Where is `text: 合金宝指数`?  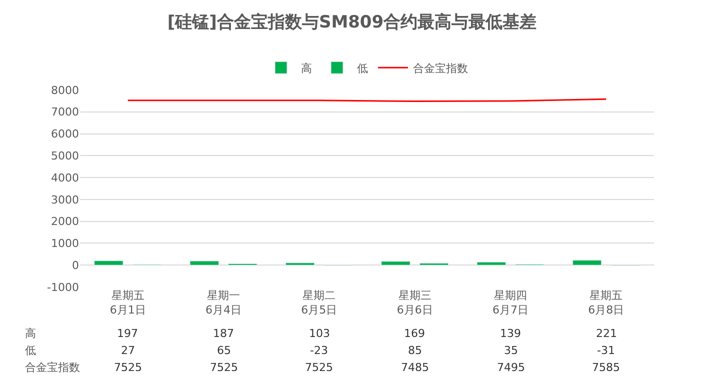 text: 合金宝指数 is located at coordinates (52, 367).